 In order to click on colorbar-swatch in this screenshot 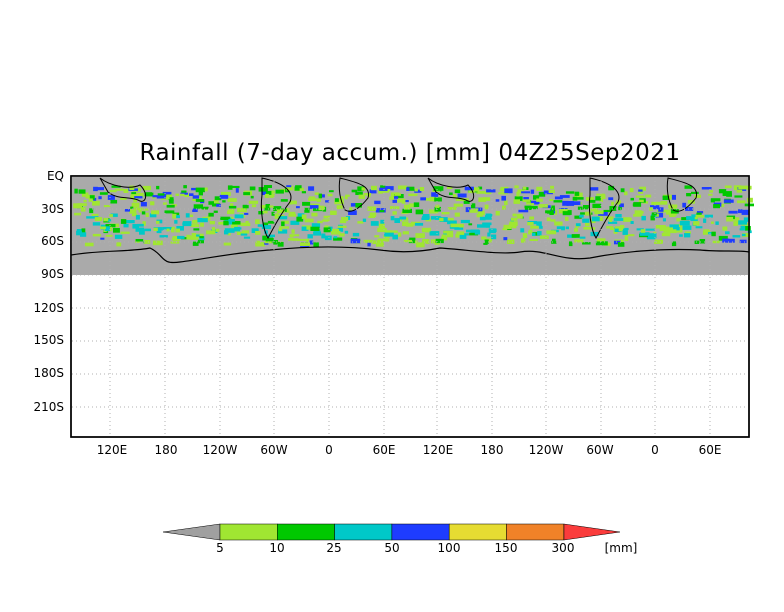, I will do `click(420, 532)`.